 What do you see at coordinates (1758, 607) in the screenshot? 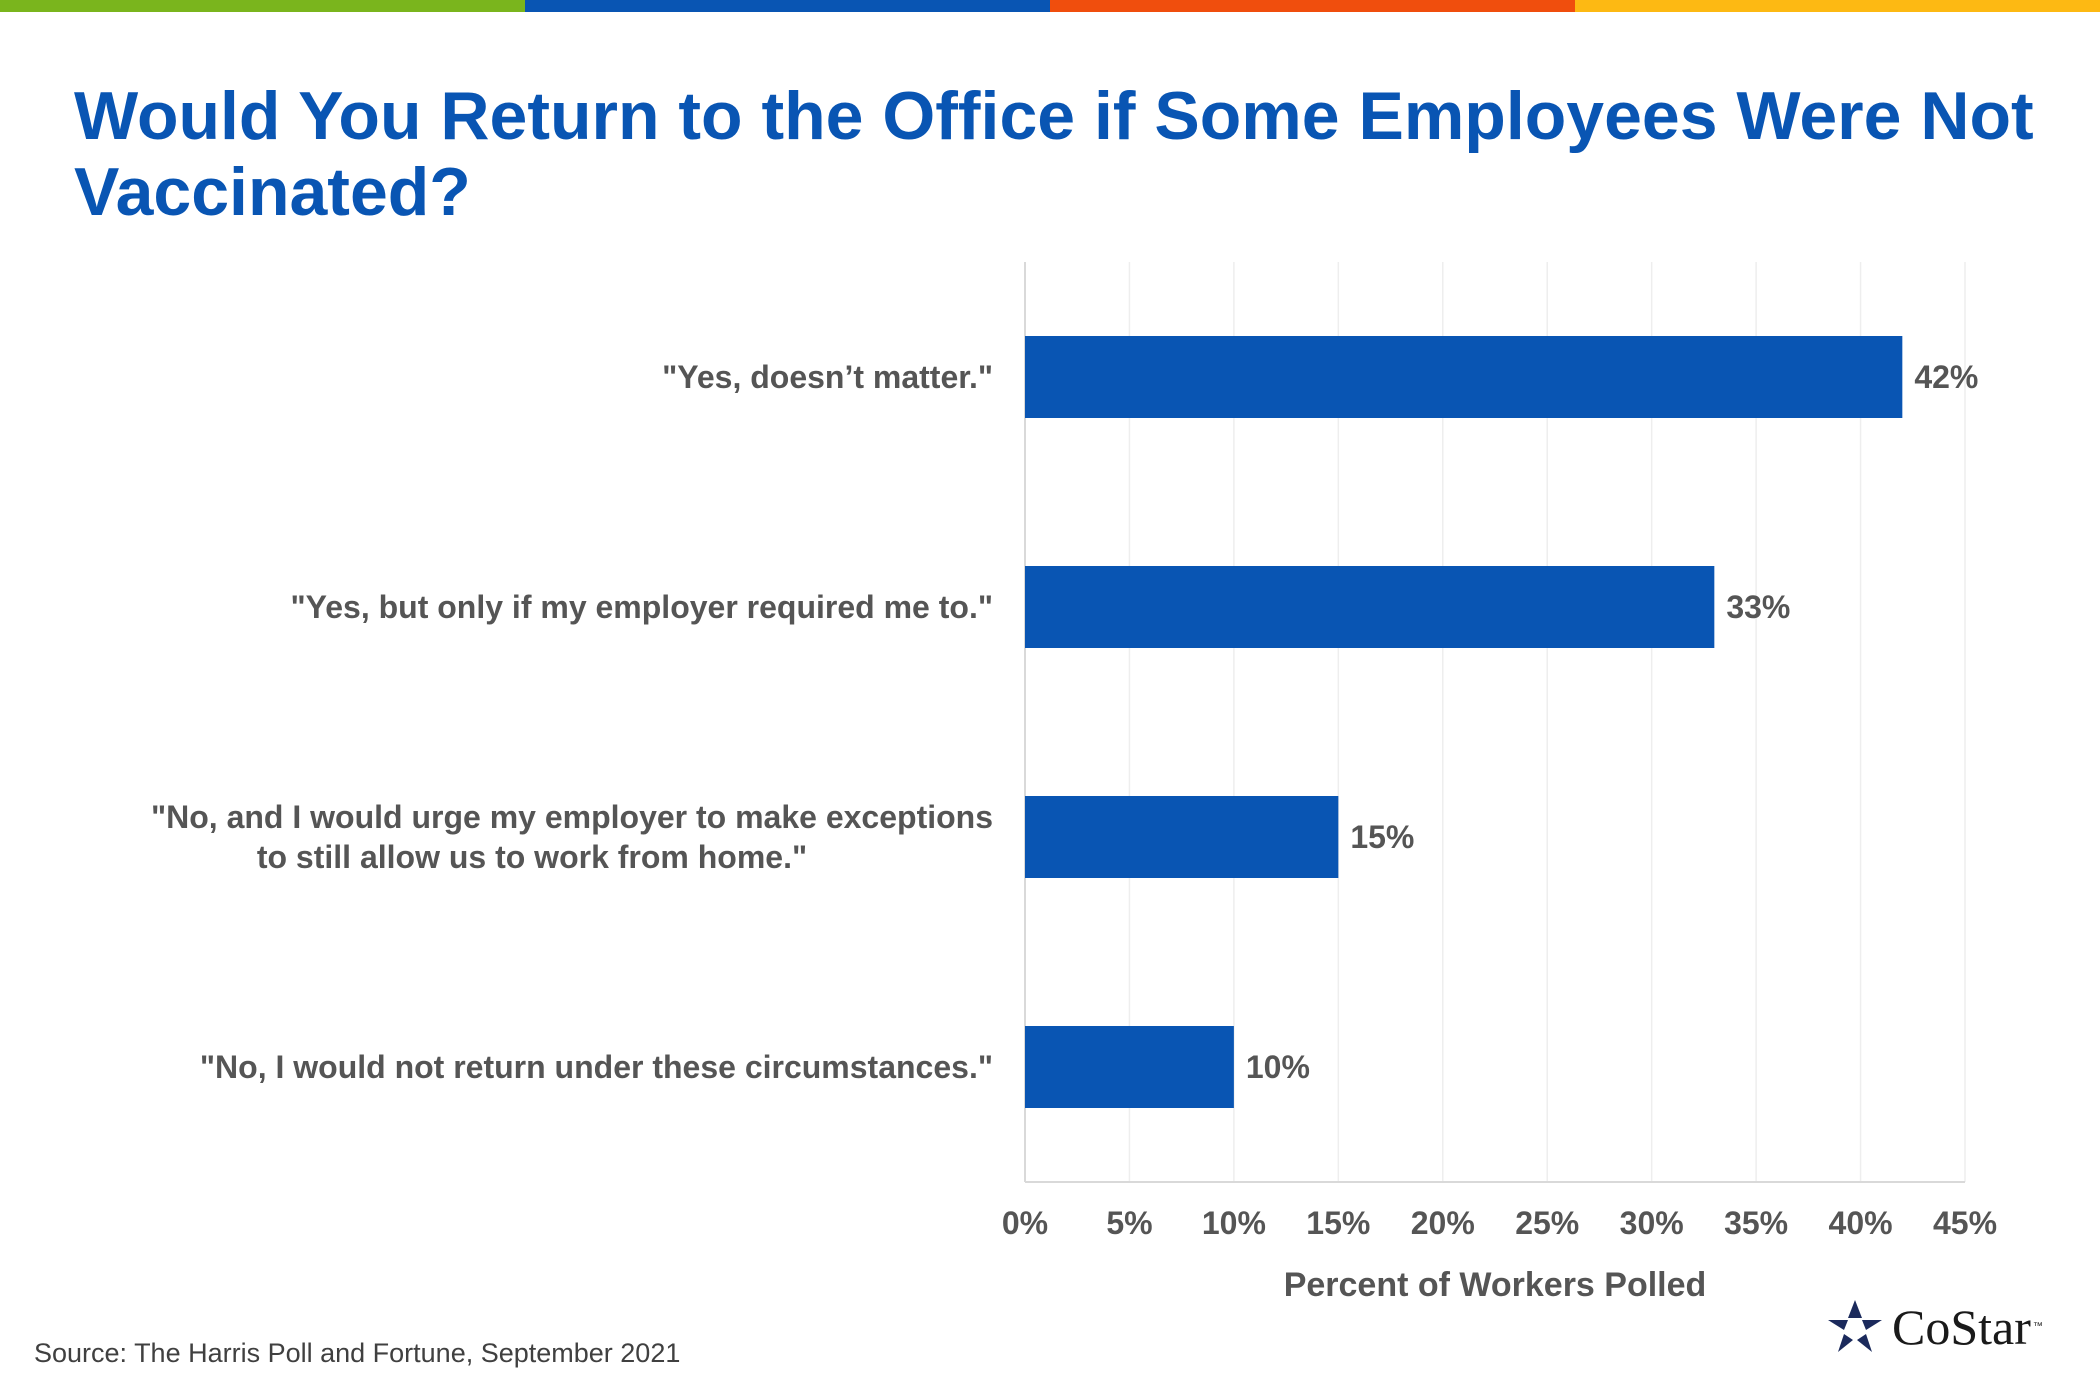
I see `data-label: 33%` at bounding box center [1758, 607].